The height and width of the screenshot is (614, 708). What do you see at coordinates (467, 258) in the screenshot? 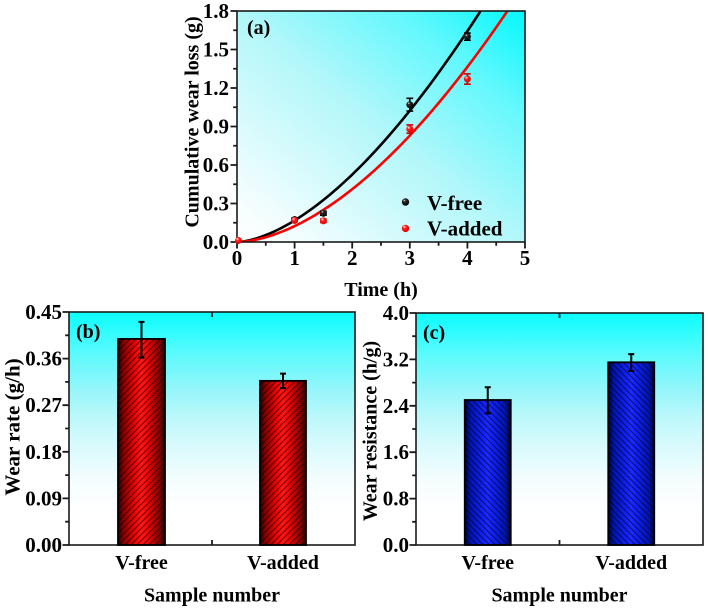
I see `svg-text: 4` at bounding box center [467, 258].